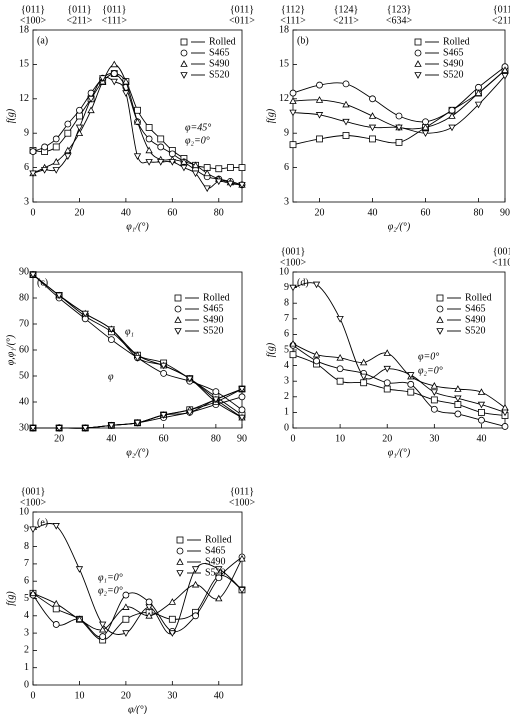 The image size is (510, 714). What do you see at coordinates (10, 115) in the screenshot?
I see `y-axis-label: f(g)` at bounding box center [10, 115].